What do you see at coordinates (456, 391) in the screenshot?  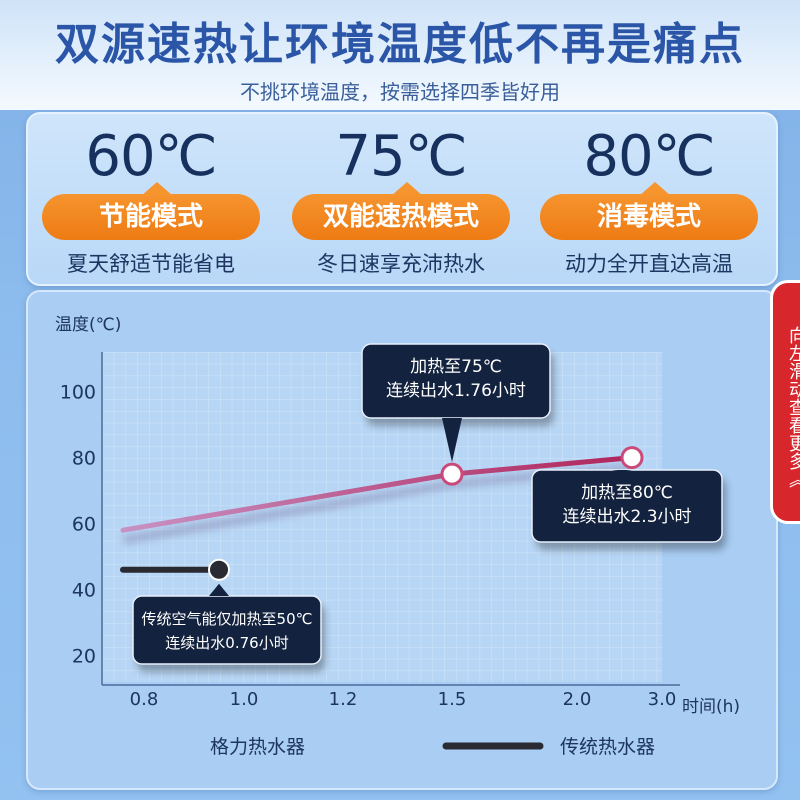 I see `callout-text: 连续出水1.76小时` at bounding box center [456, 391].